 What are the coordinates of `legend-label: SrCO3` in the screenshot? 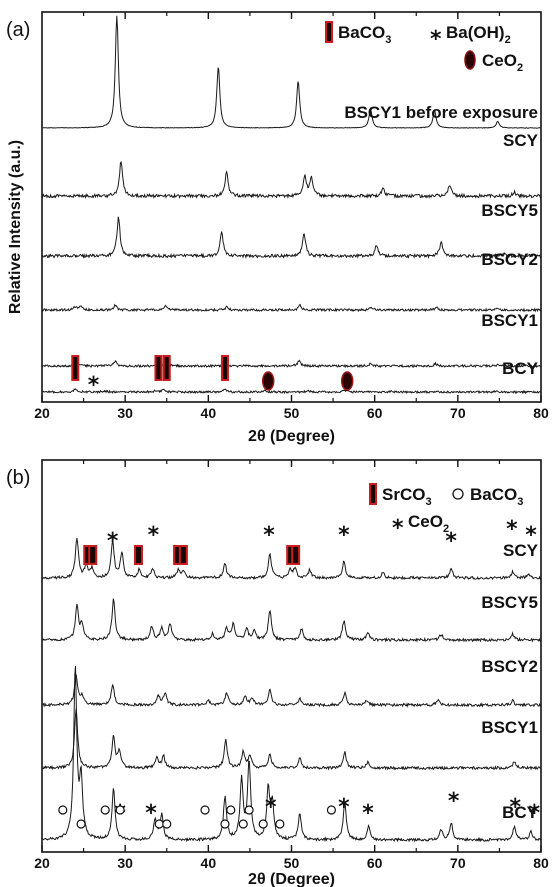 It's located at (407, 496).